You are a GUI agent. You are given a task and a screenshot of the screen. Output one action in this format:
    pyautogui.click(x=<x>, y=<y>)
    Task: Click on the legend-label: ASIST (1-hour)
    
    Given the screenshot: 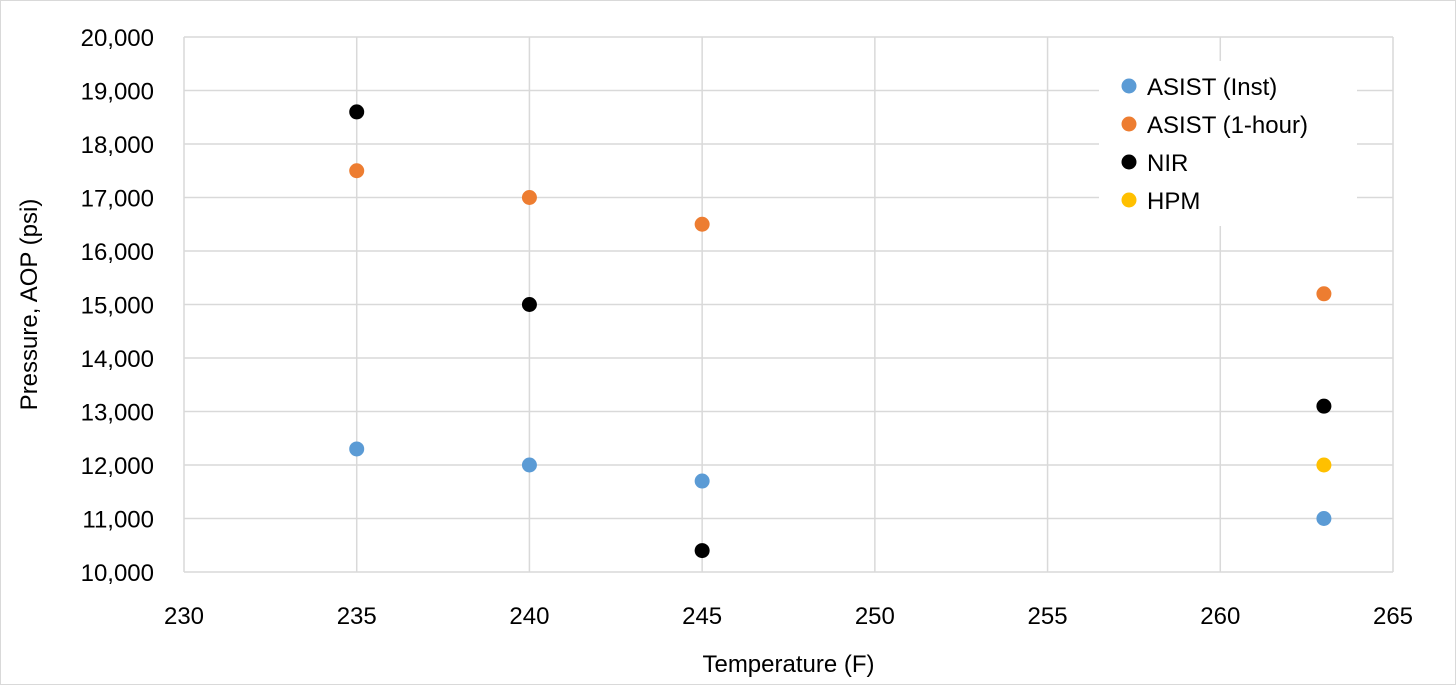 What is the action you would take?
    pyautogui.click(x=1227, y=125)
    